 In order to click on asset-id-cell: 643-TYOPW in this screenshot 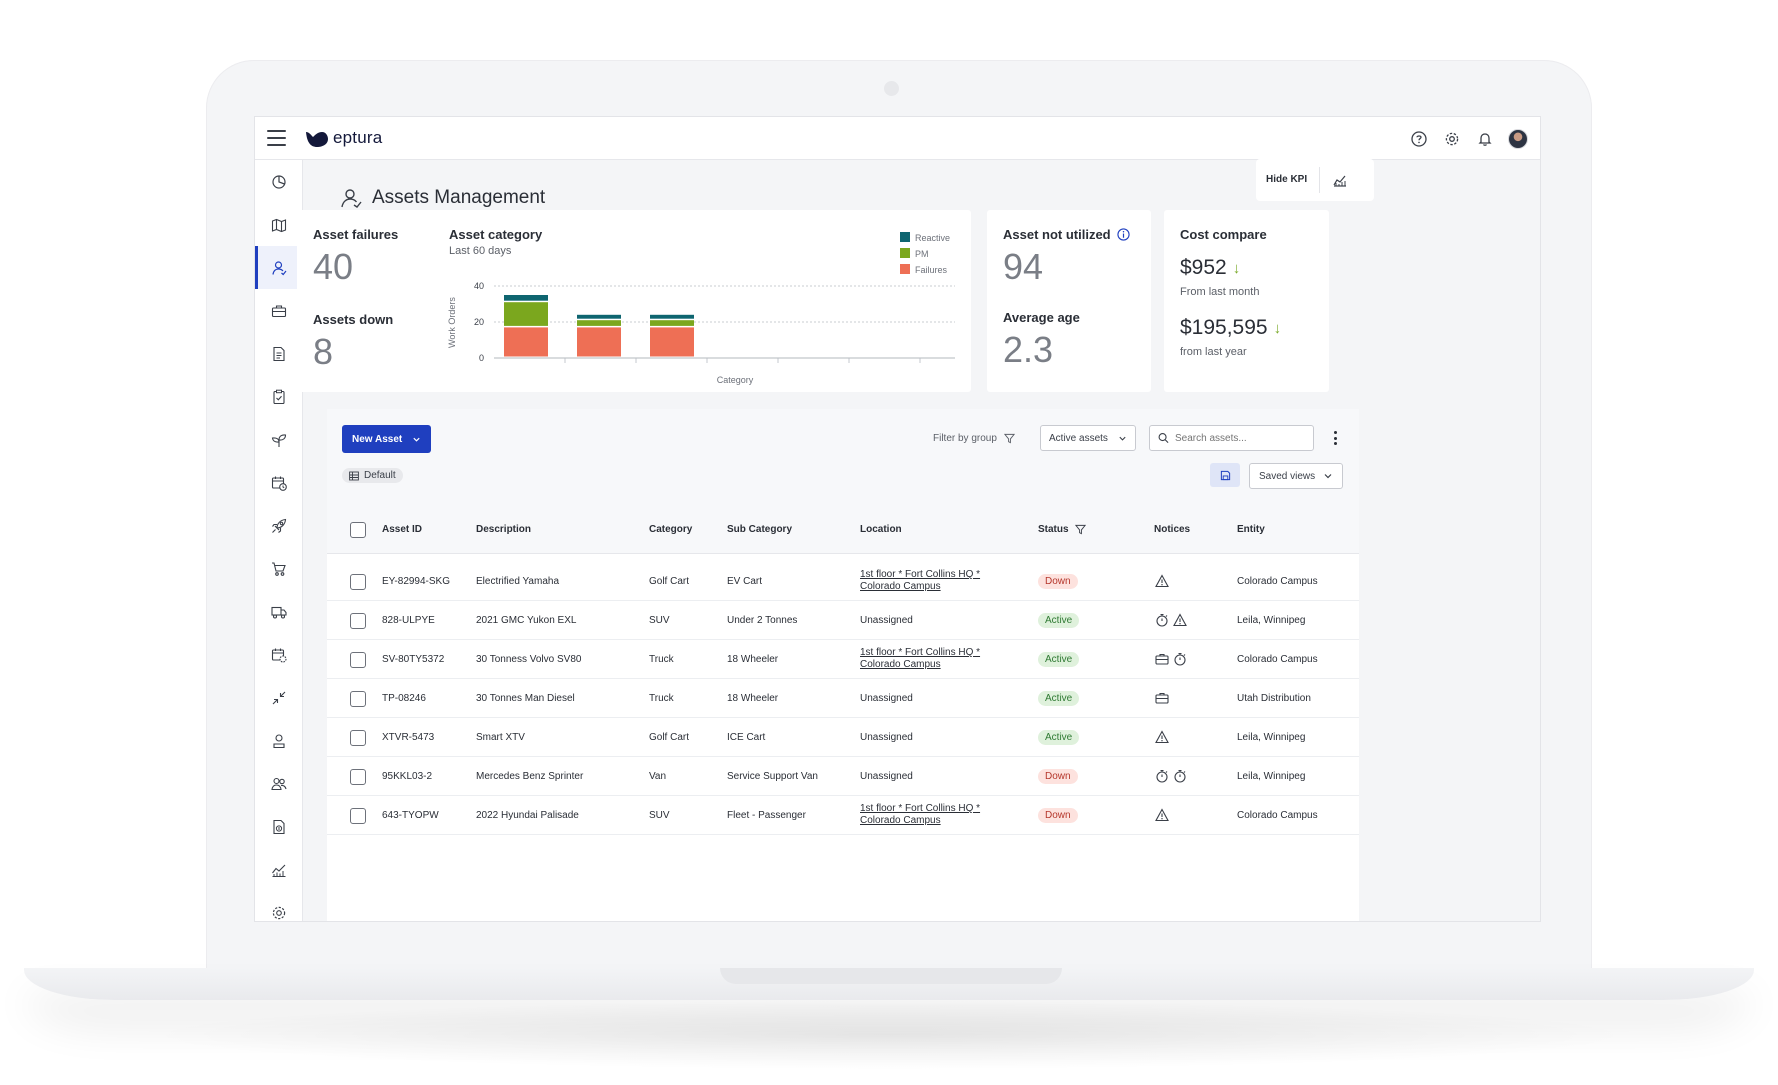, I will do `click(410, 815)`.